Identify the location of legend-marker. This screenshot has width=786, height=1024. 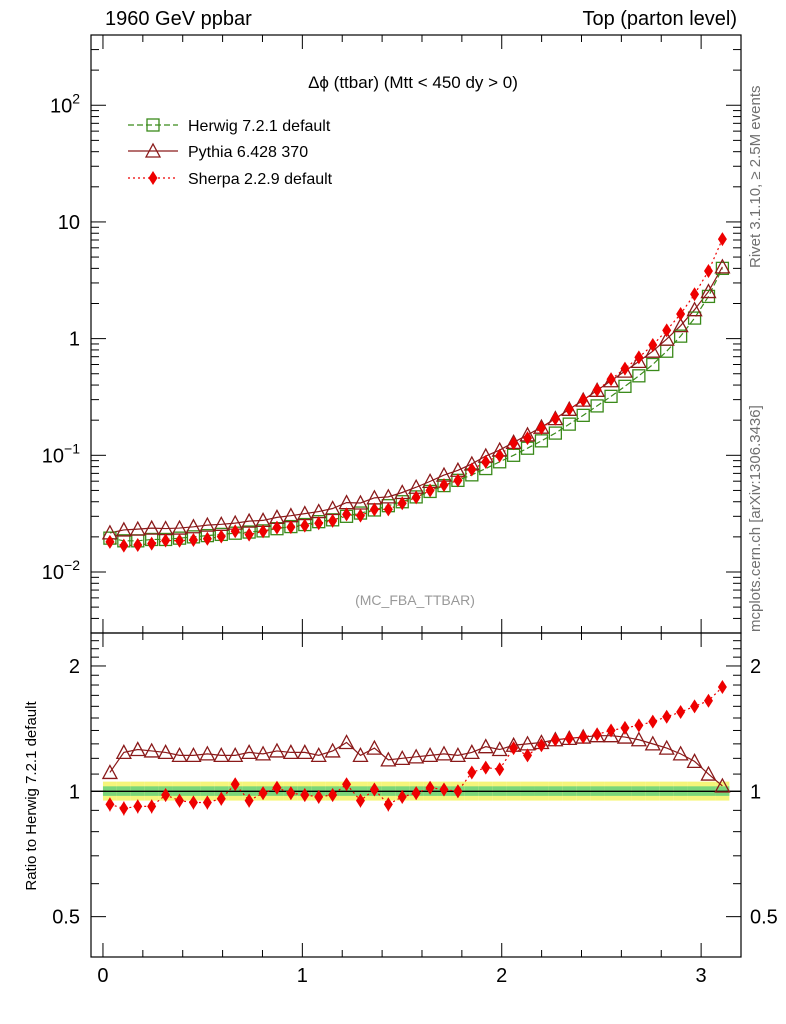
(153, 150).